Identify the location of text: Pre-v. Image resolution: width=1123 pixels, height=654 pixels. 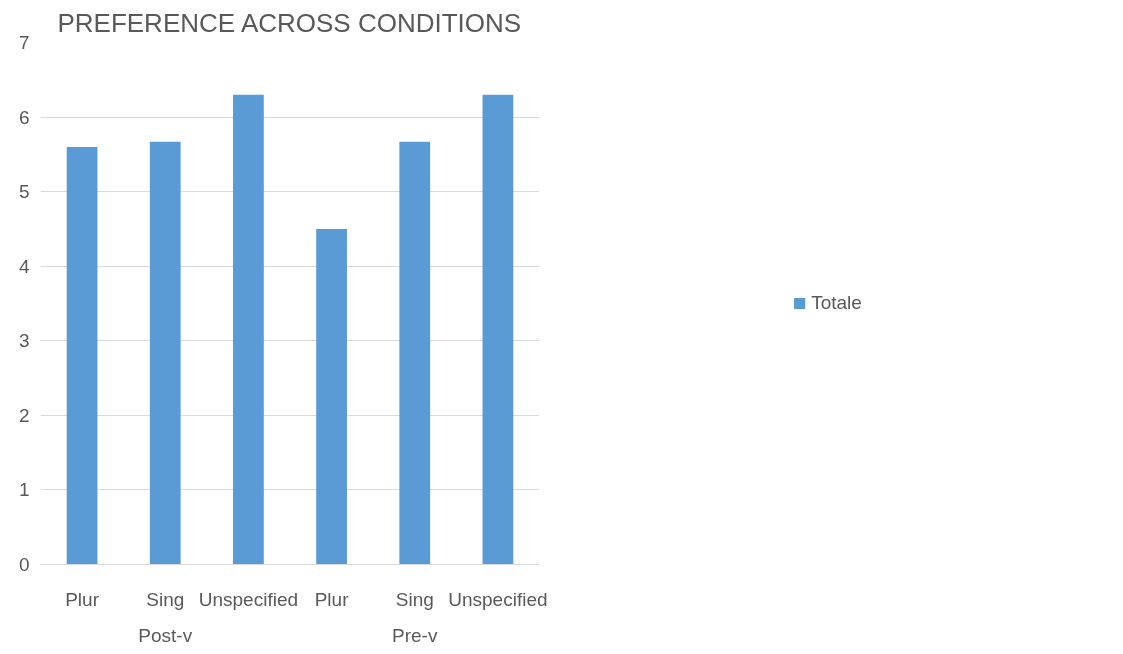
(415, 635).